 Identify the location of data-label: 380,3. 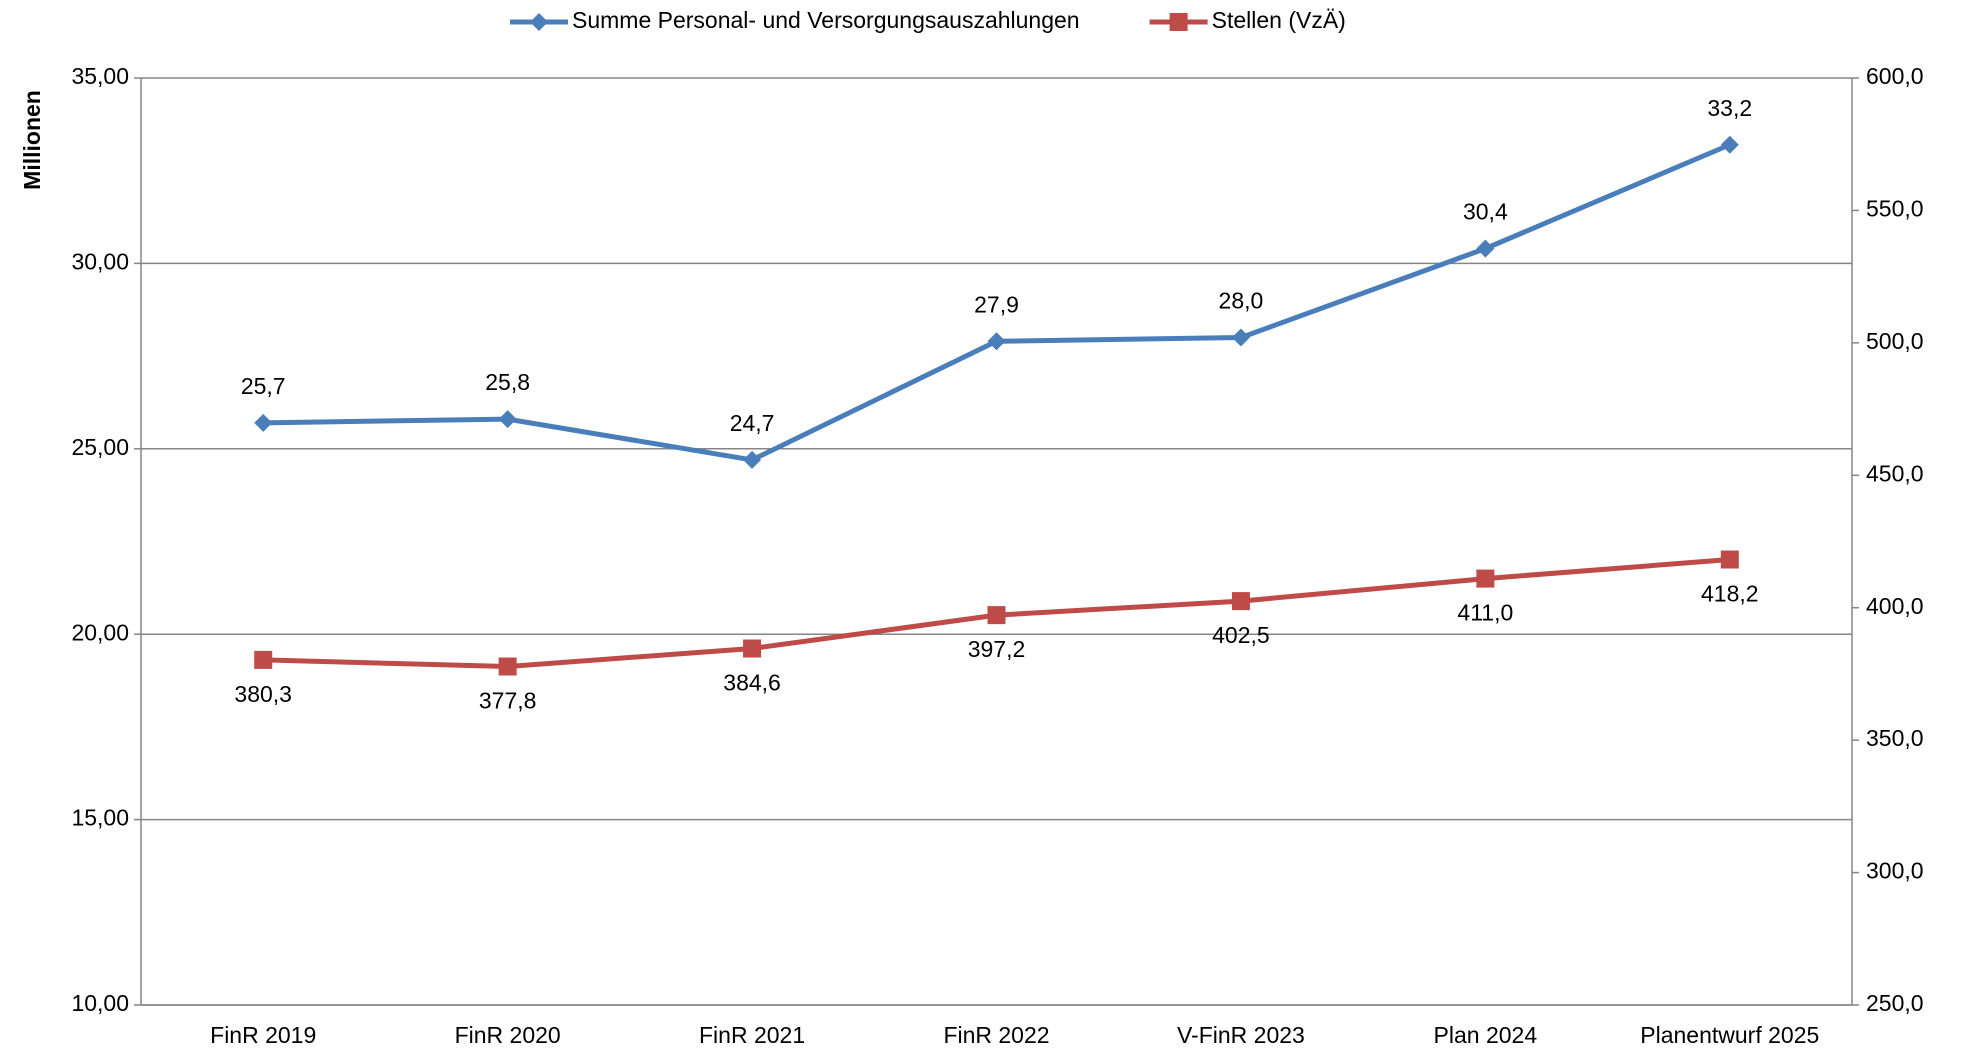
(263, 694).